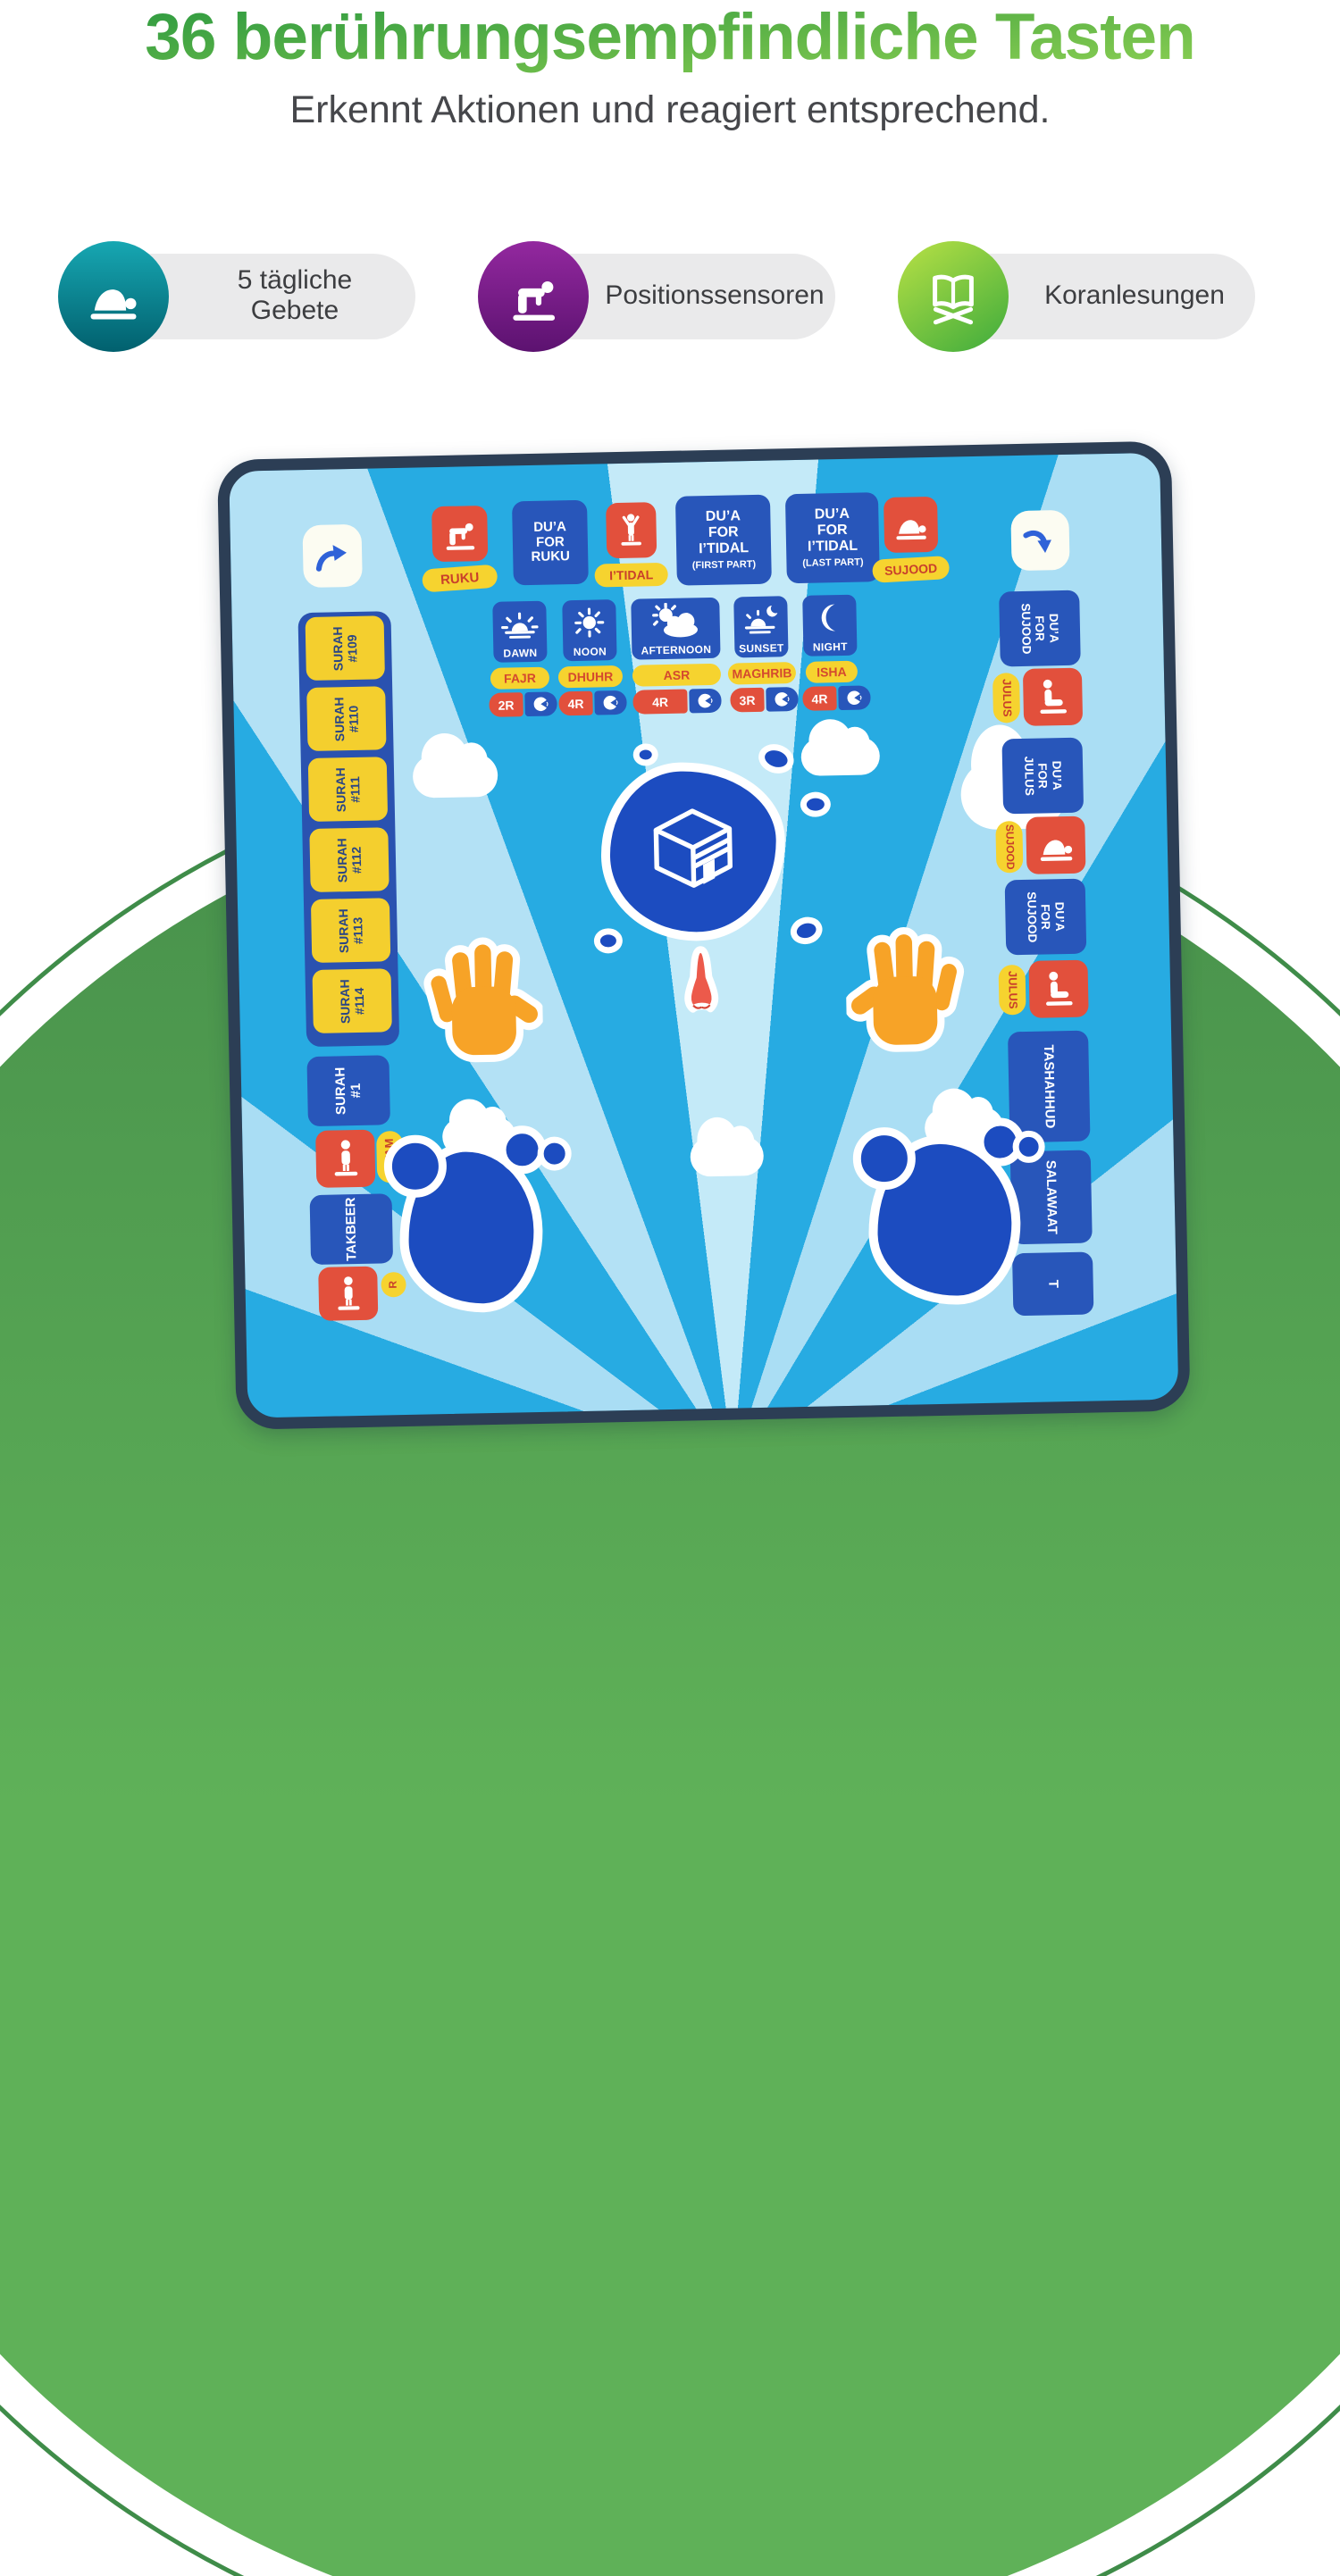 This screenshot has height=2576, width=1340. Describe the element at coordinates (519, 625) in the screenshot. I see `dawn-icon` at that location.